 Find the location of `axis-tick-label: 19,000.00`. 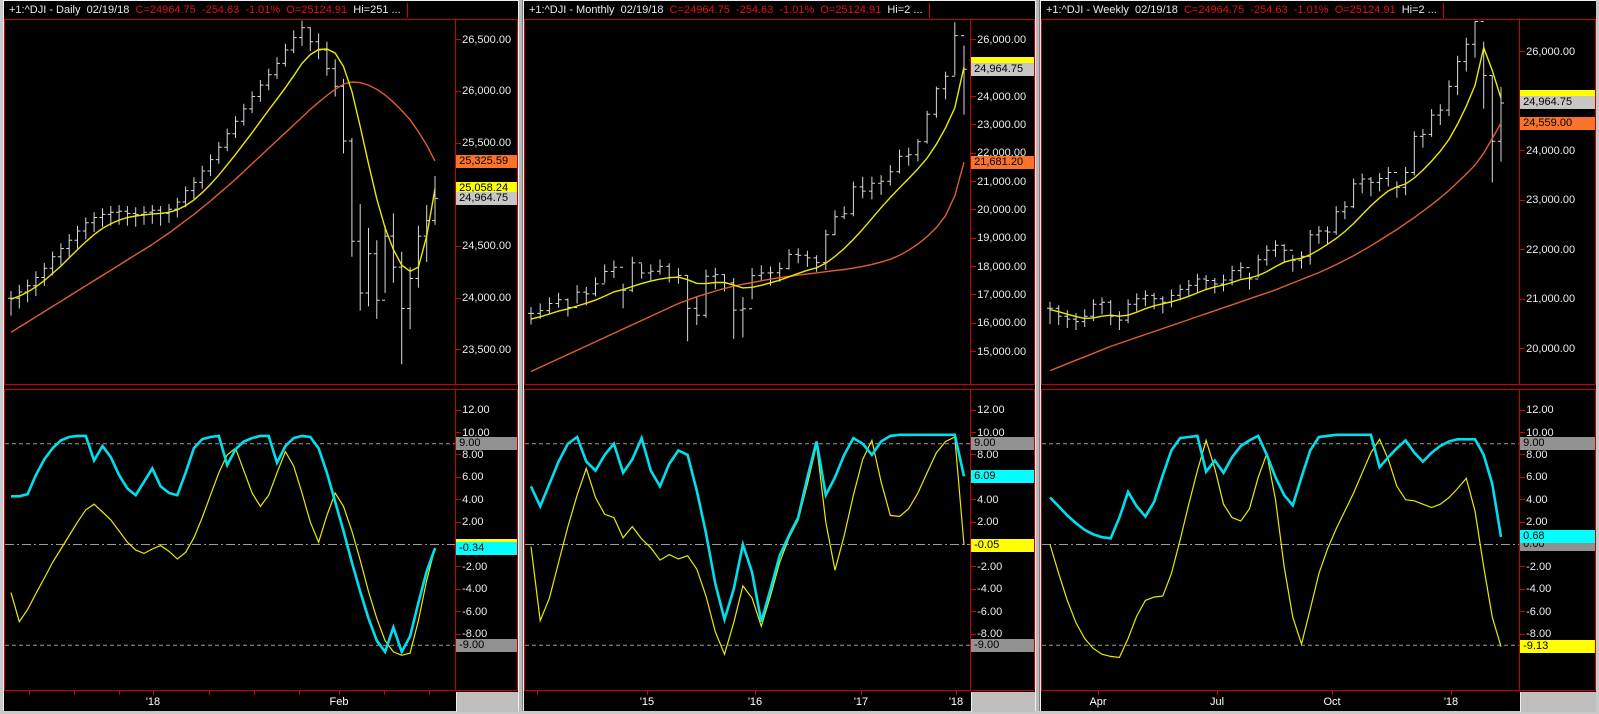

axis-tick-label: 19,000.00 is located at coordinates (1002, 238).